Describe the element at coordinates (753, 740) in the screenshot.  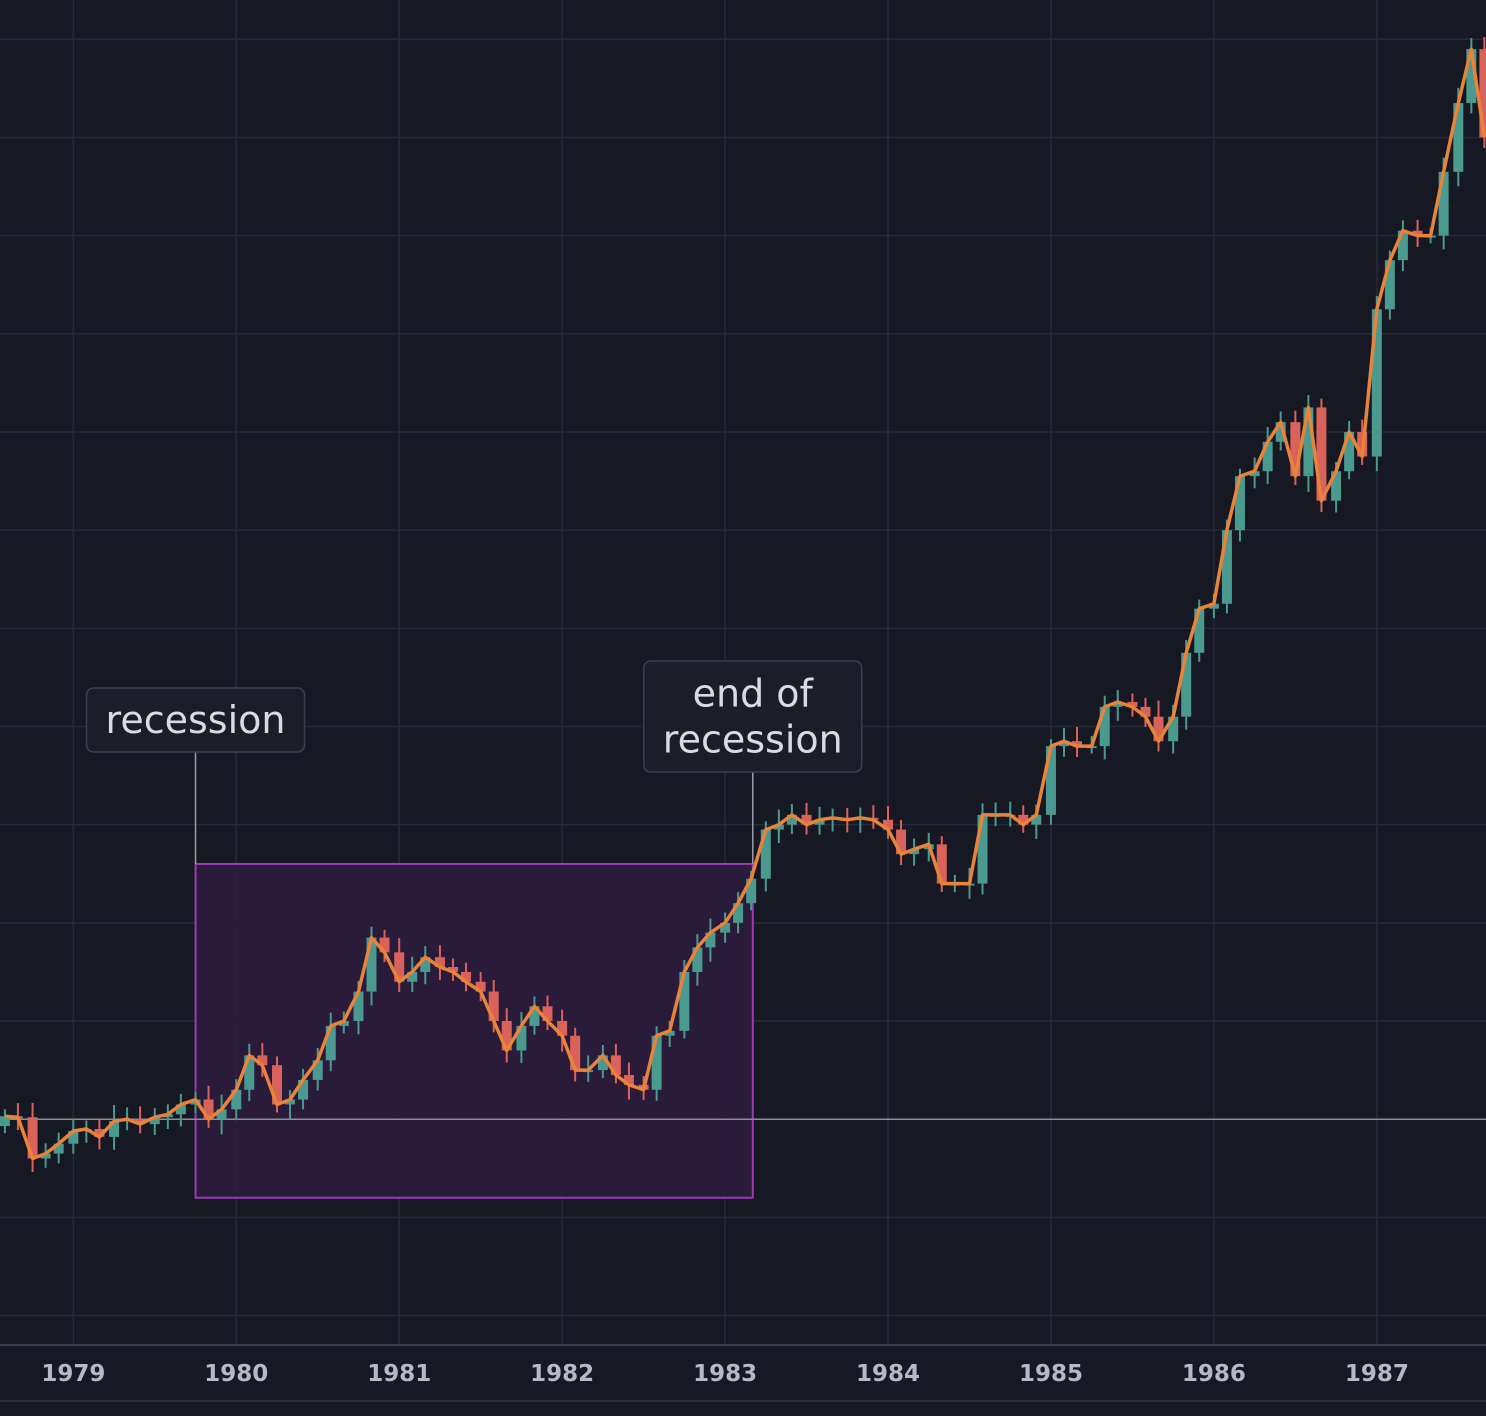
I see `annotation-text: recession` at that location.